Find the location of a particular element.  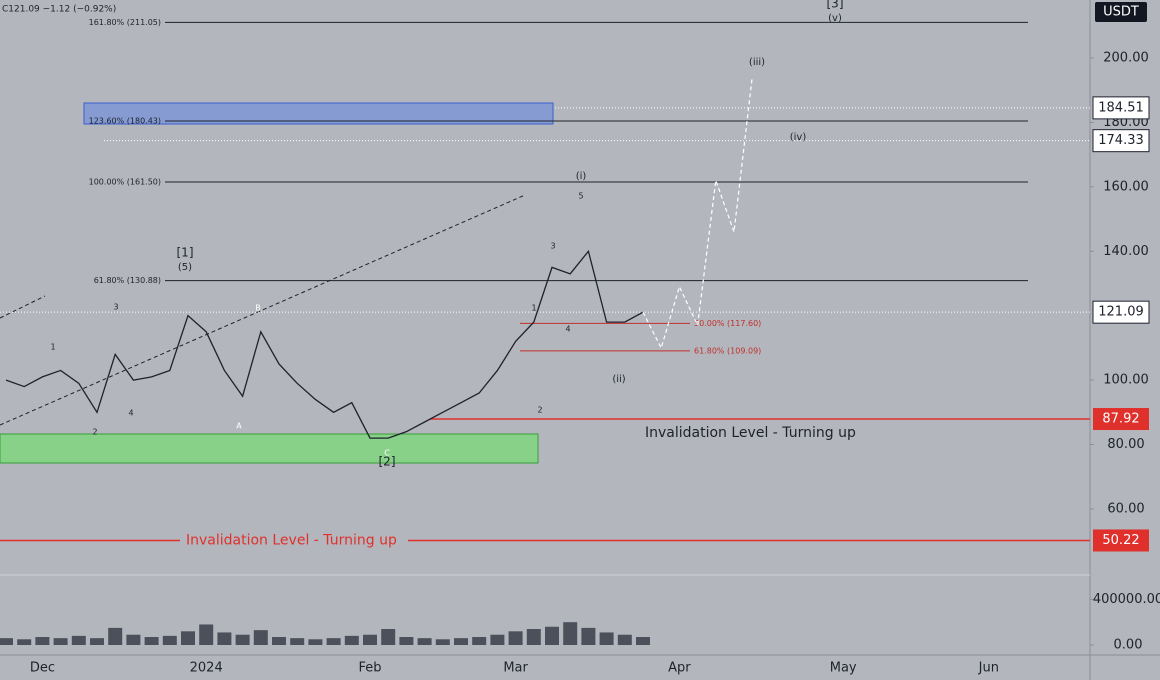

wave-label: A is located at coordinates (239, 426).